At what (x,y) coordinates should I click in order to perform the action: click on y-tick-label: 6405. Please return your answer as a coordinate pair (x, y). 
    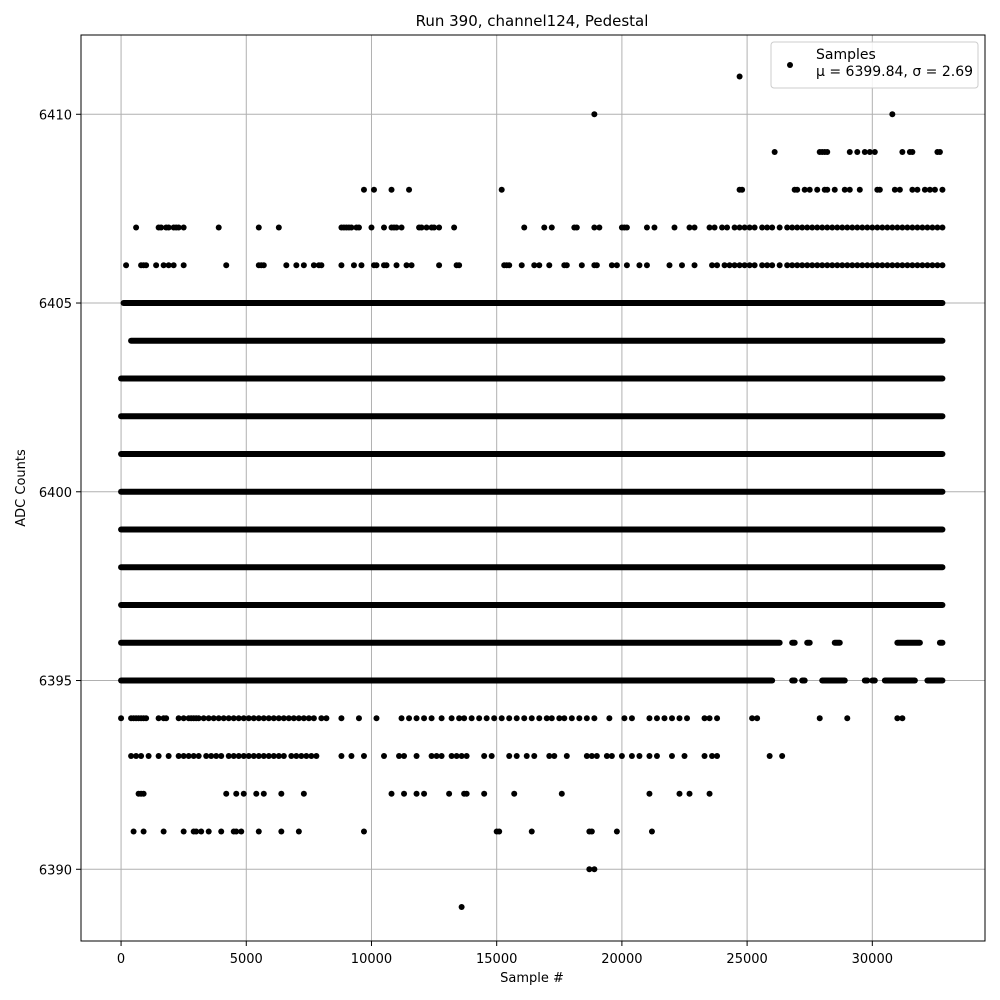
    Looking at the image, I should click on (55, 304).